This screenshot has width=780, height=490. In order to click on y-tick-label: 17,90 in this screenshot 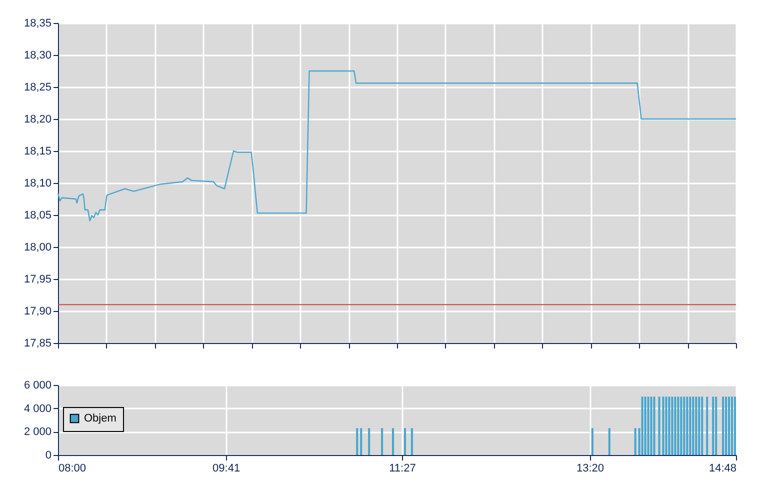, I will do `click(38, 312)`.